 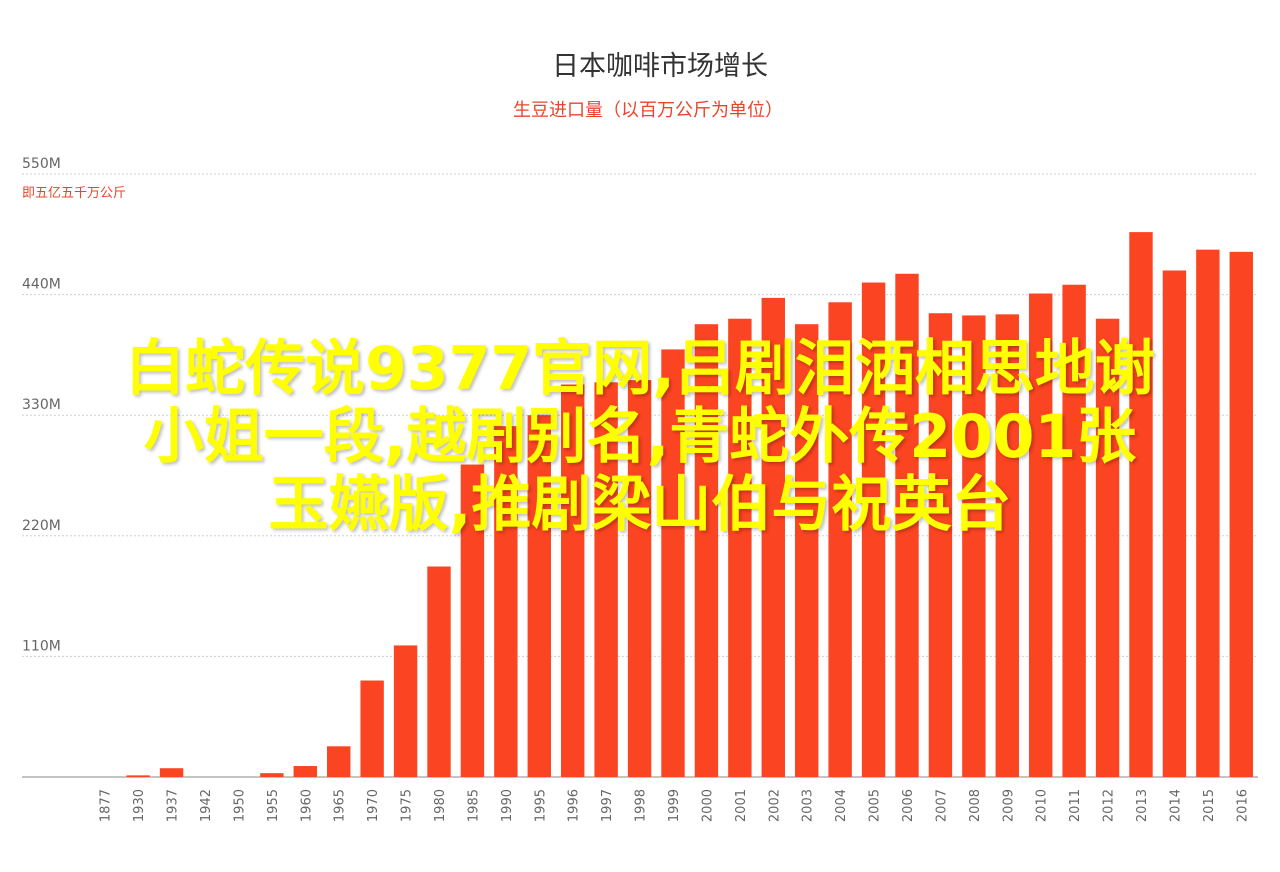 I want to click on bar-2004, so click(x=840, y=539).